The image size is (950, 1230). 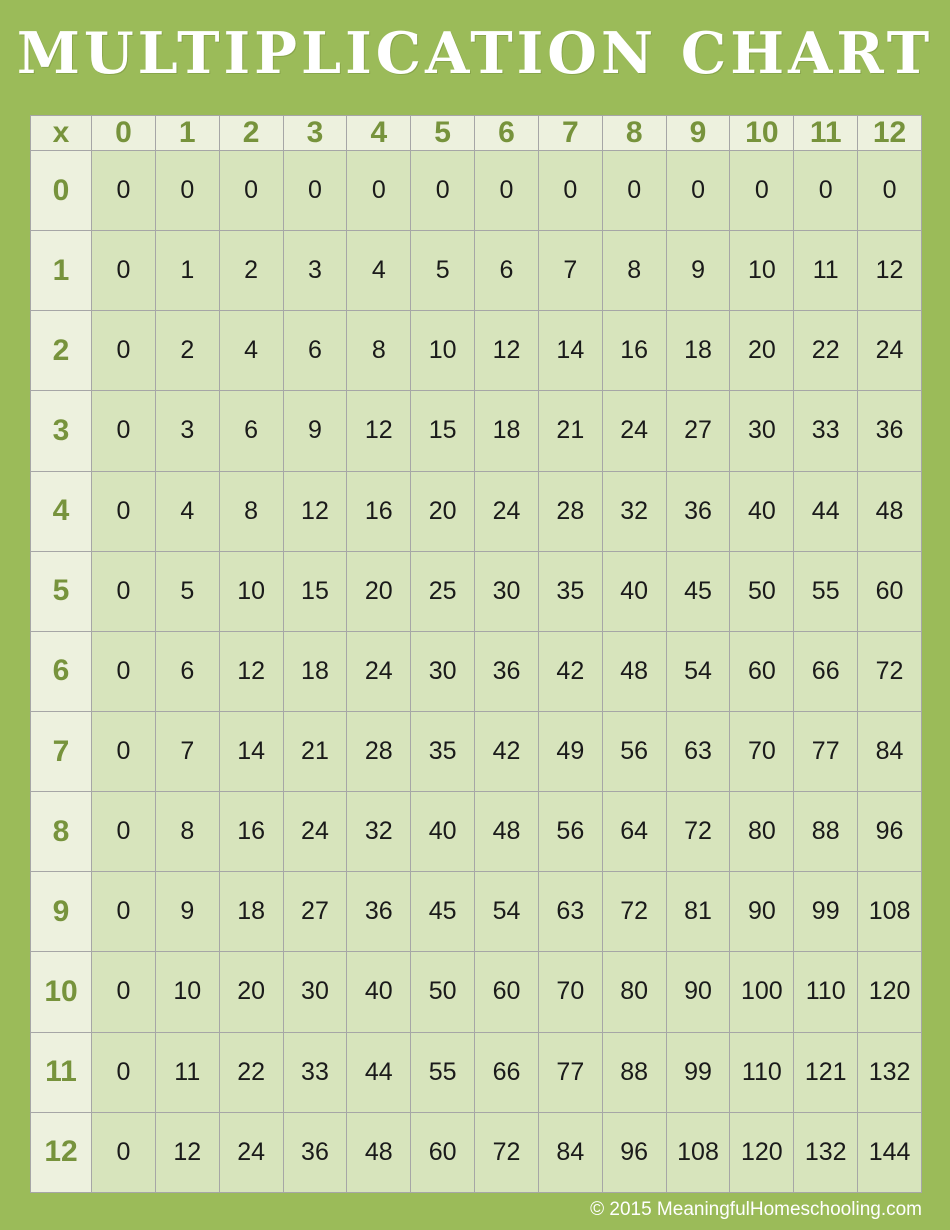 I want to click on table-cell: 6, so click(x=251, y=431).